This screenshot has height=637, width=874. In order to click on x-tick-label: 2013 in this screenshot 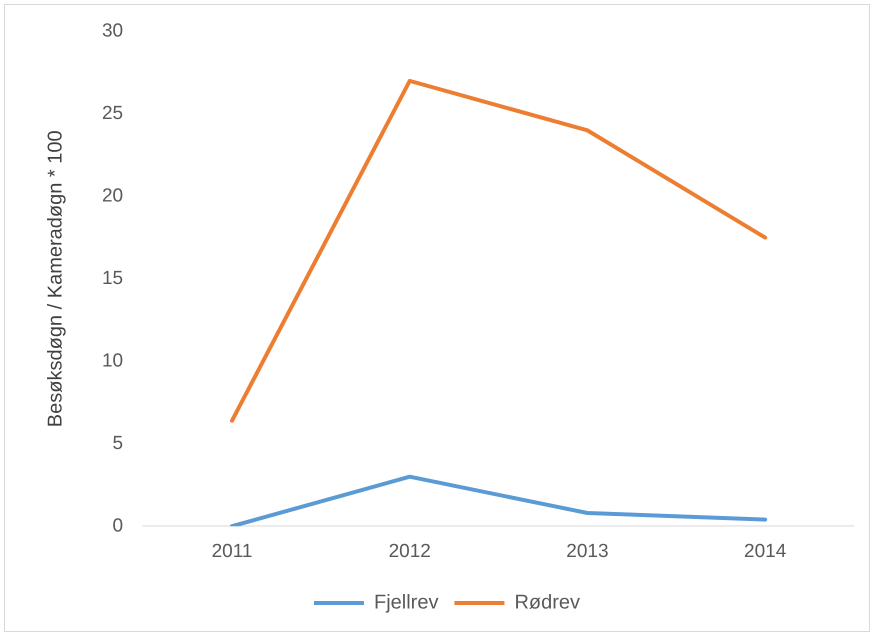, I will do `click(587, 551)`.